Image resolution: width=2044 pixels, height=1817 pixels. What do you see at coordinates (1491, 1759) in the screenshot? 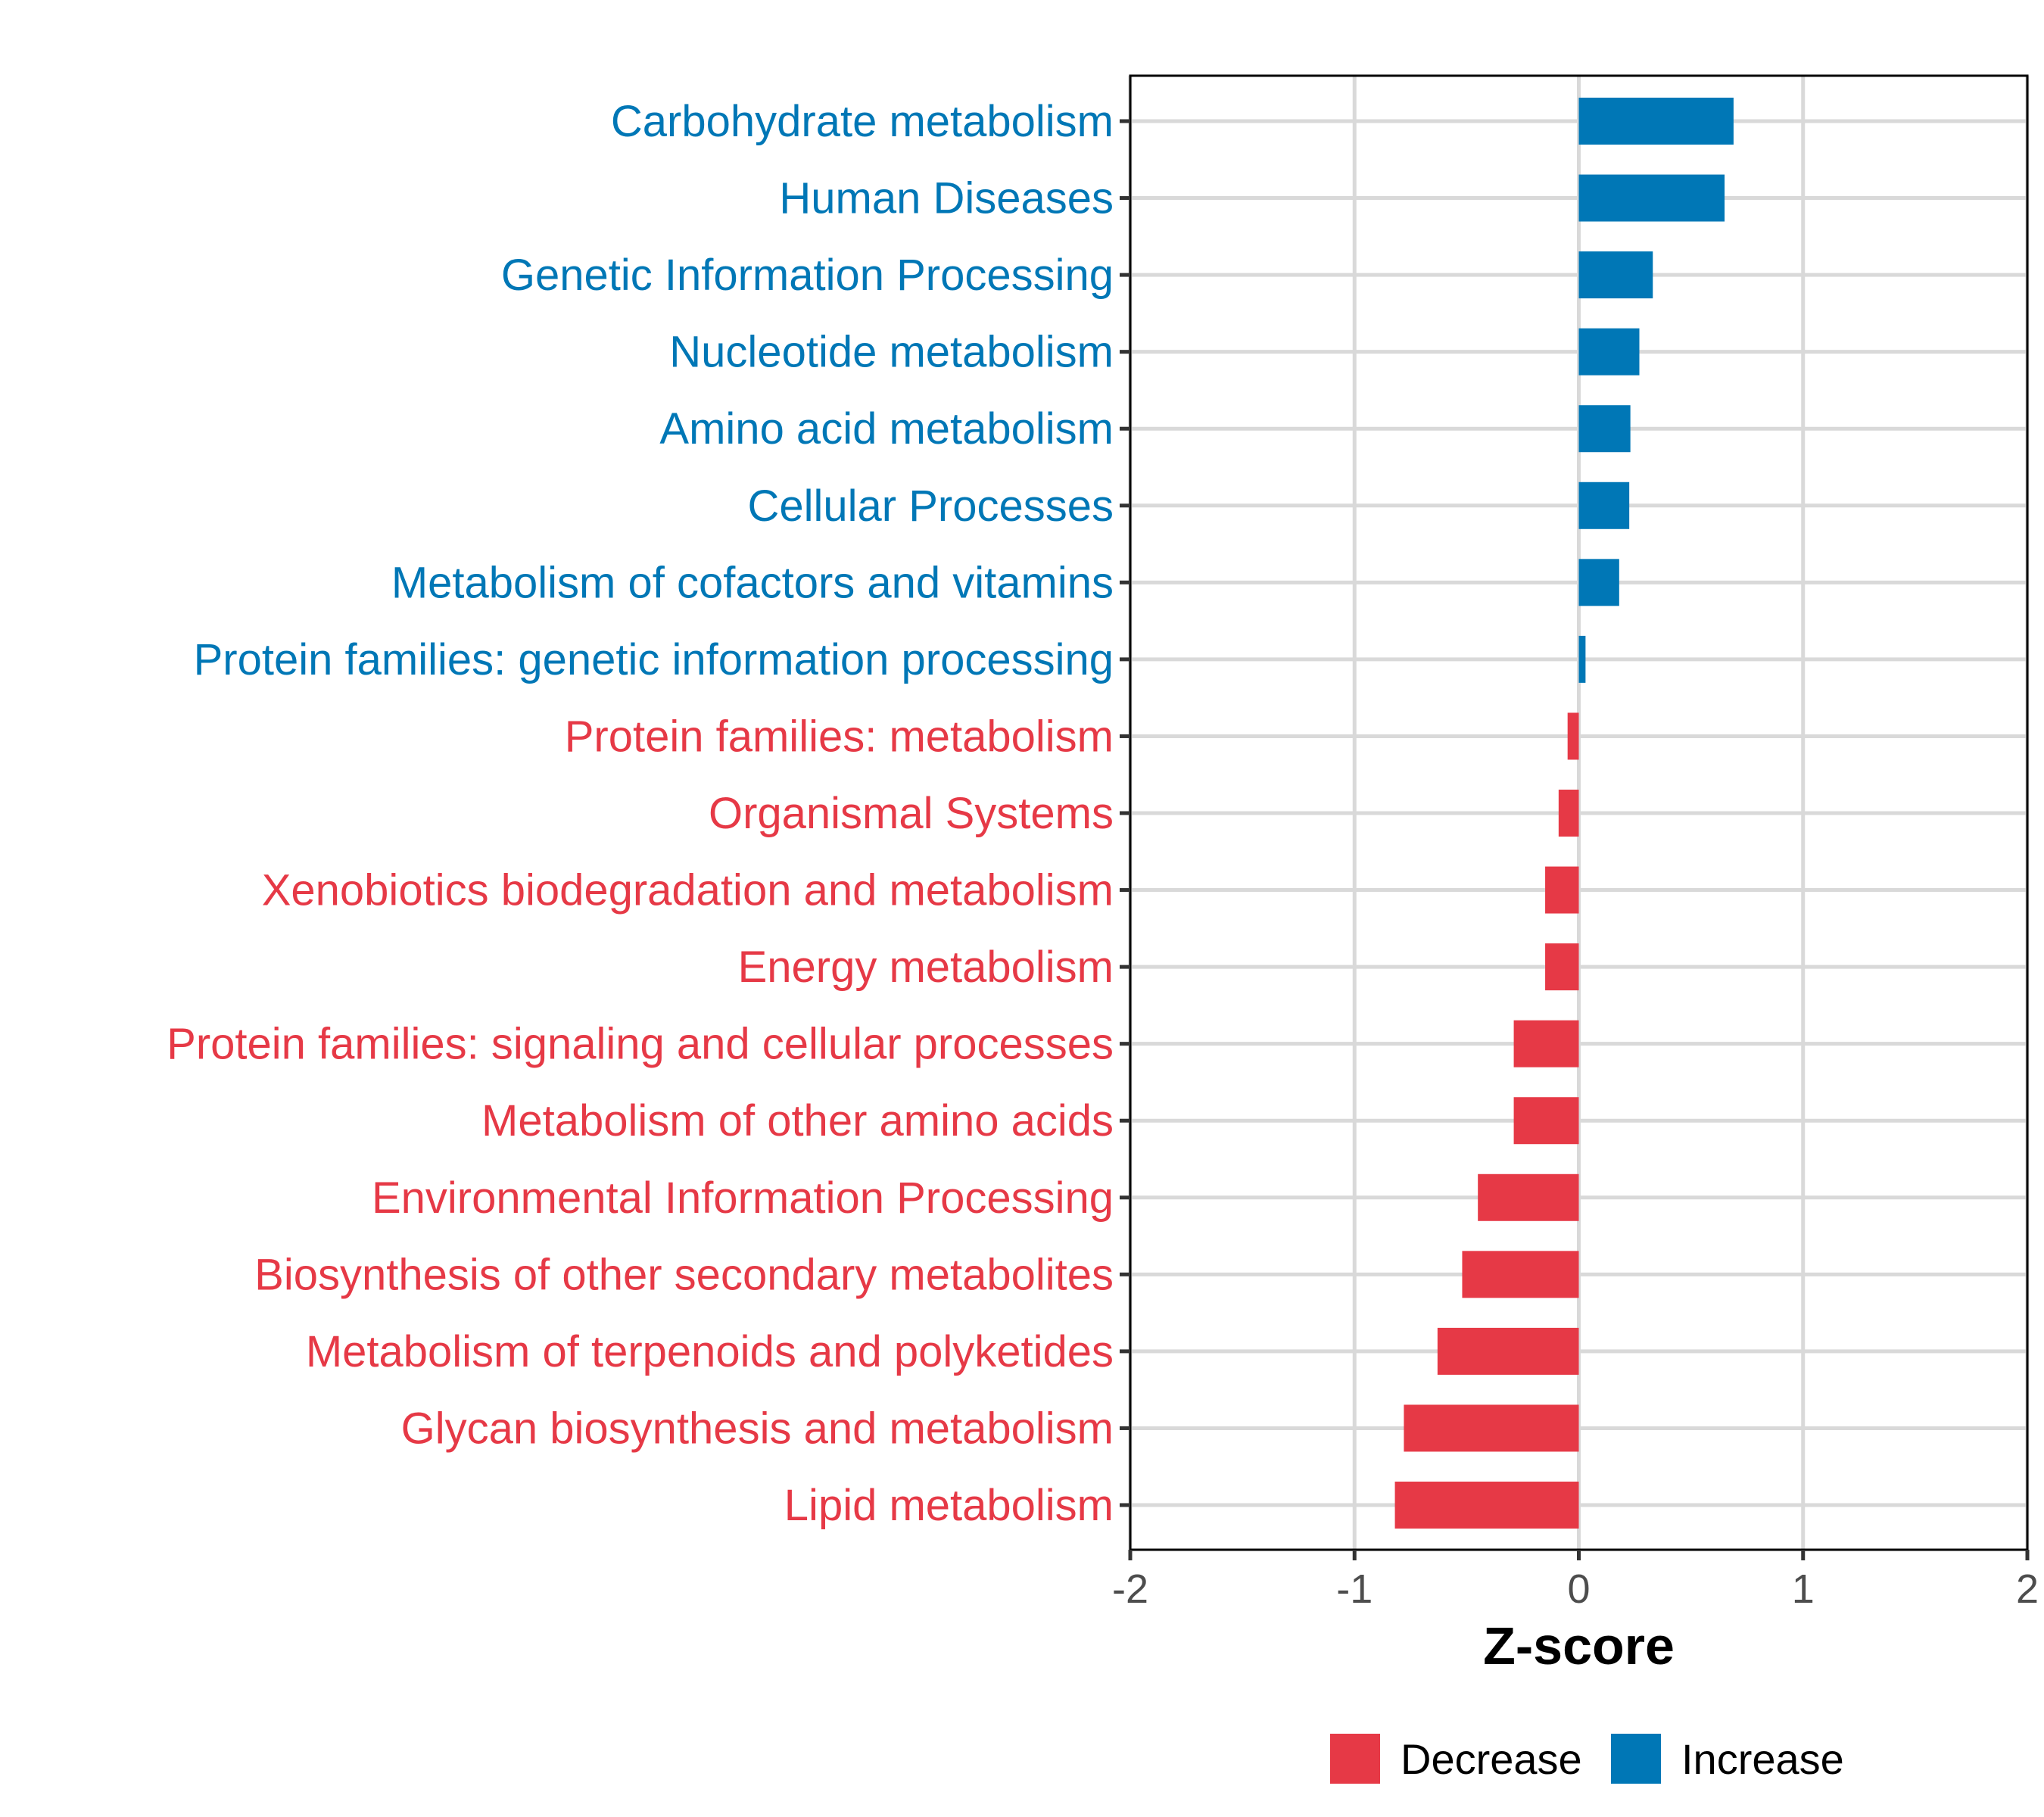
I see `legend-label-decrease: Decrease` at bounding box center [1491, 1759].